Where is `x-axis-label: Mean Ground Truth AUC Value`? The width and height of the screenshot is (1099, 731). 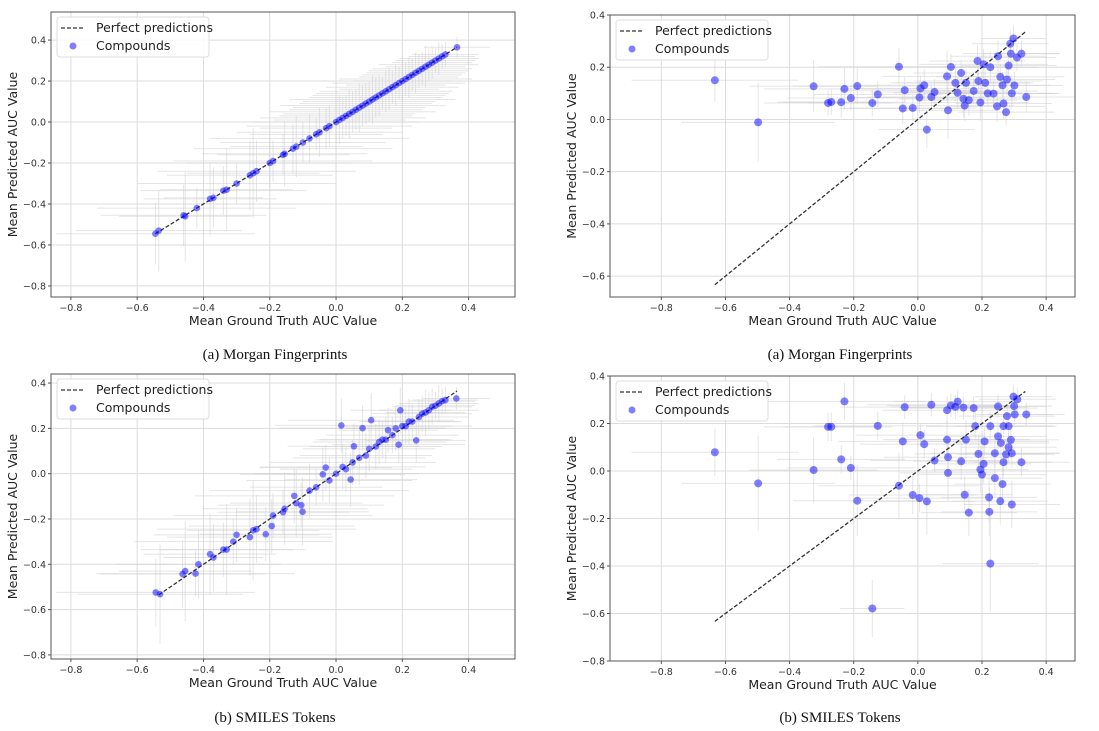 x-axis-label: Mean Ground Truth AUC Value is located at coordinates (283, 682).